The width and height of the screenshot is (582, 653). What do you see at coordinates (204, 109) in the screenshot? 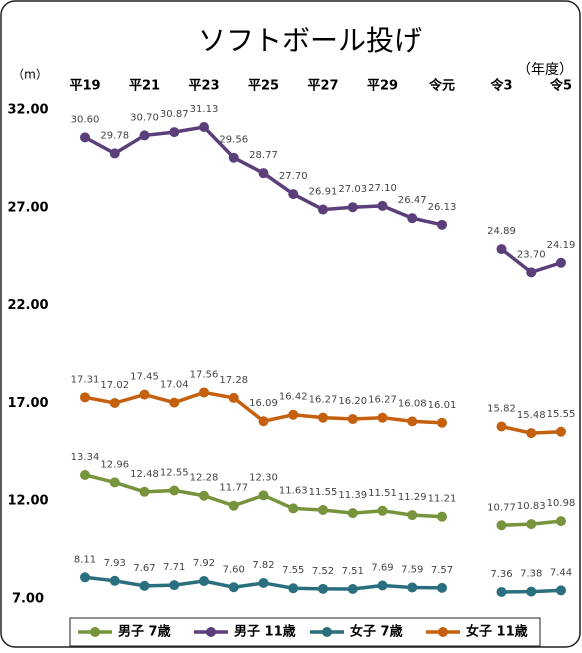
I see `data-label: 31.13` at bounding box center [204, 109].